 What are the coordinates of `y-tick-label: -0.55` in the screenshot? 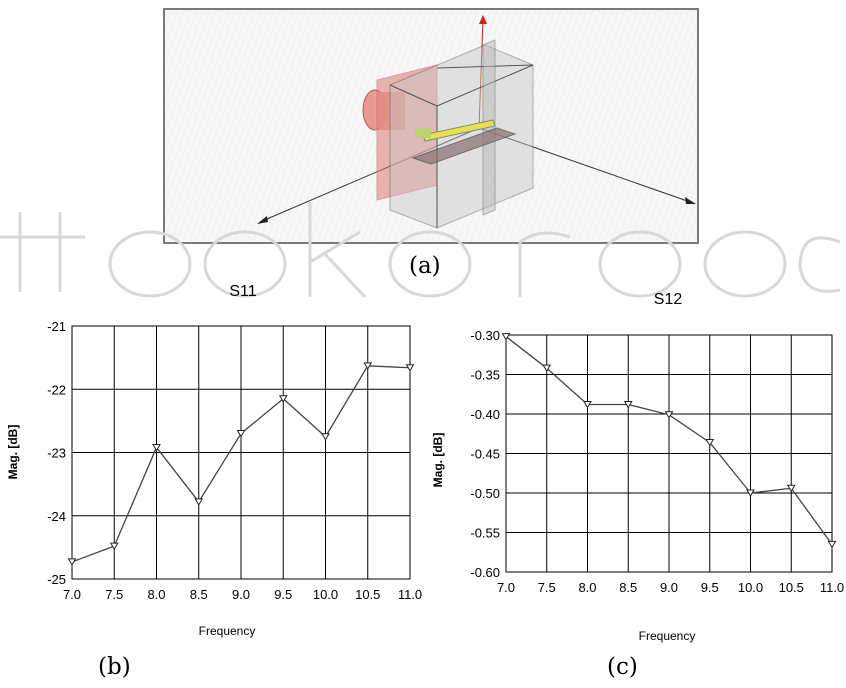 It's located at (485, 533).